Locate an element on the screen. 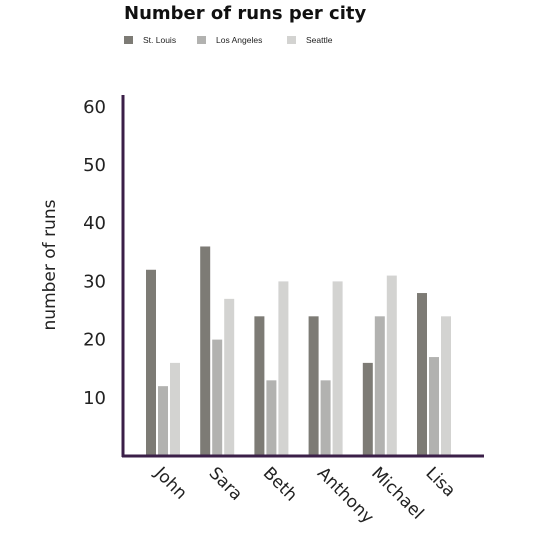 This screenshot has height=541, width=541. bar-lisa-seattle is located at coordinates (446, 386).